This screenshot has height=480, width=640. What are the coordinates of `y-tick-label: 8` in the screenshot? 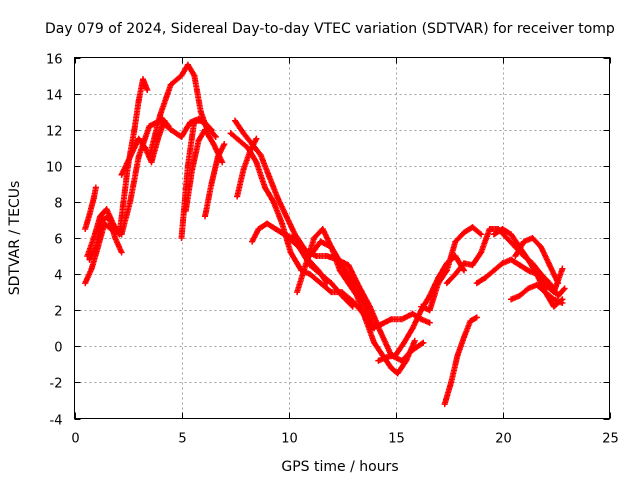 It's located at (58, 204).